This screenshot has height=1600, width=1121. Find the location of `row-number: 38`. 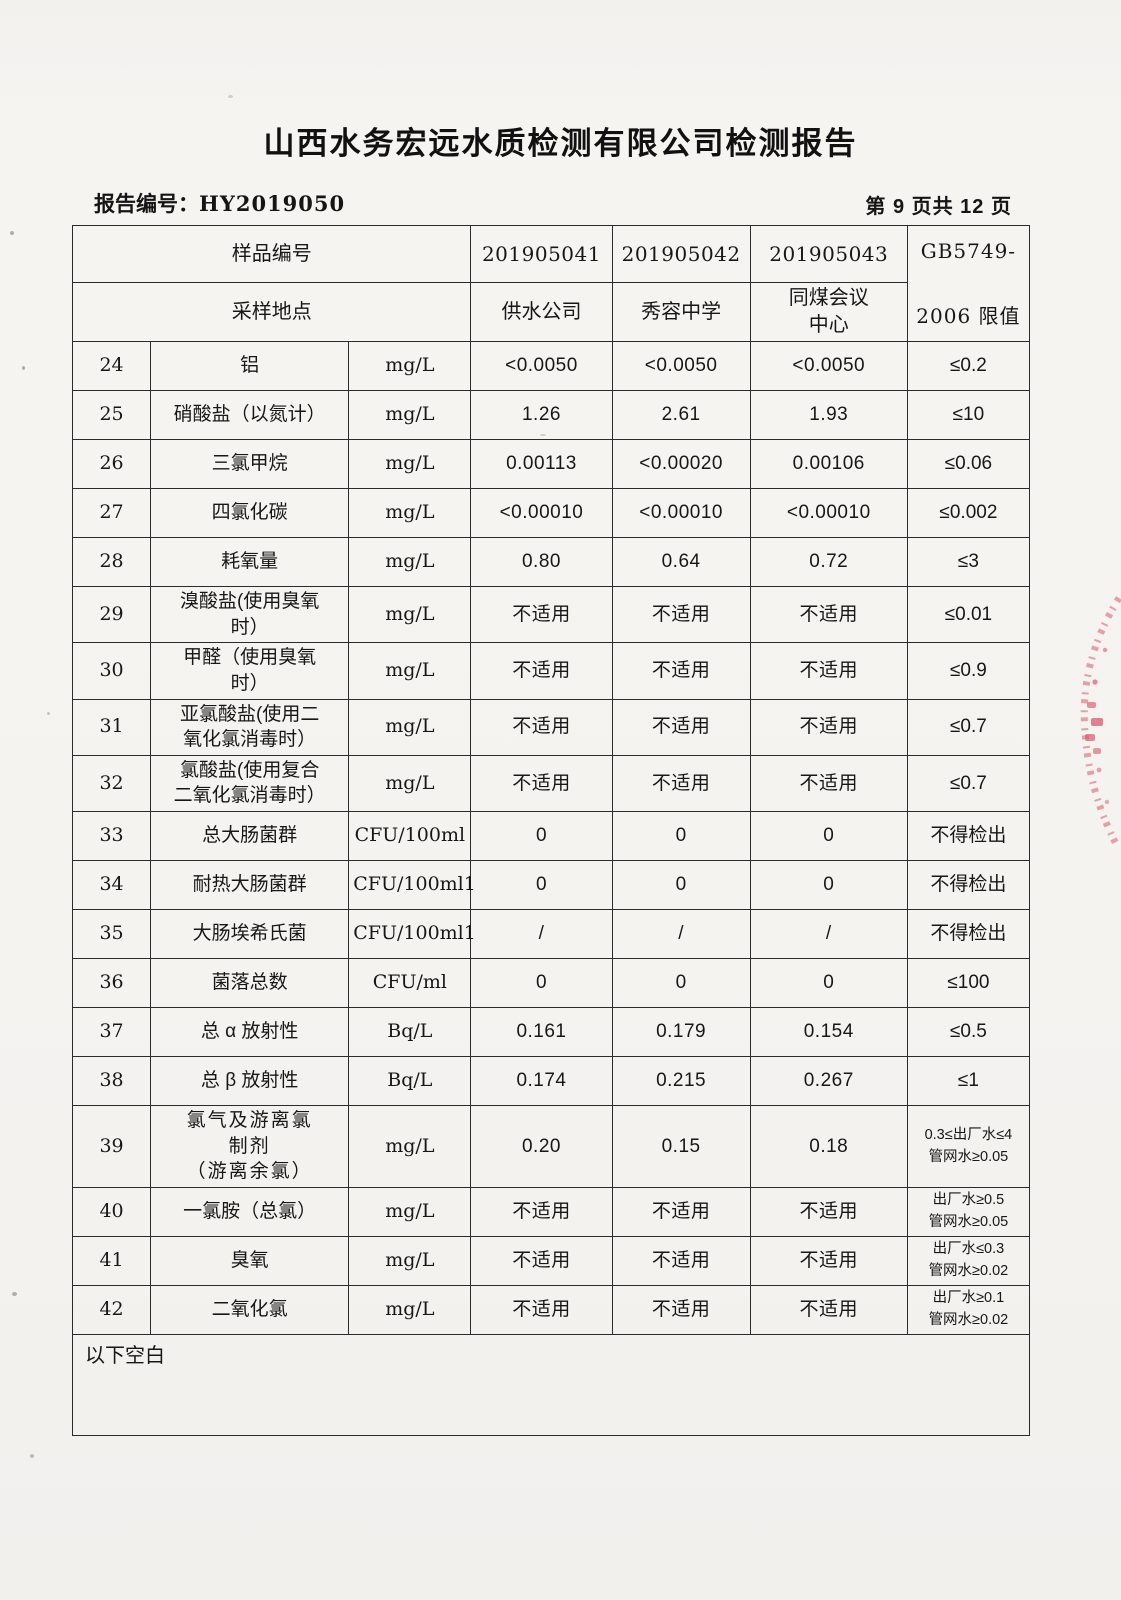

row-number: 38 is located at coordinates (111, 1081).